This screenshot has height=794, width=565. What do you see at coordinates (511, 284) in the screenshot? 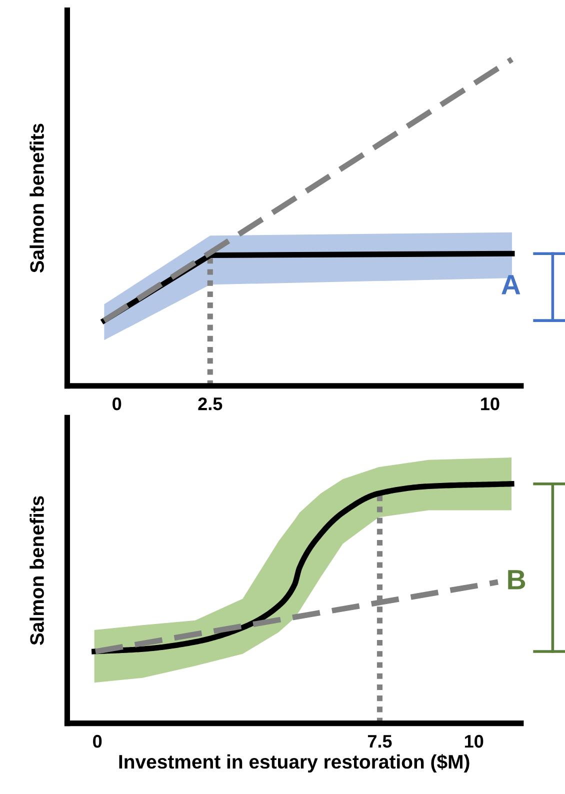
I see `annotation: A` at bounding box center [511, 284].